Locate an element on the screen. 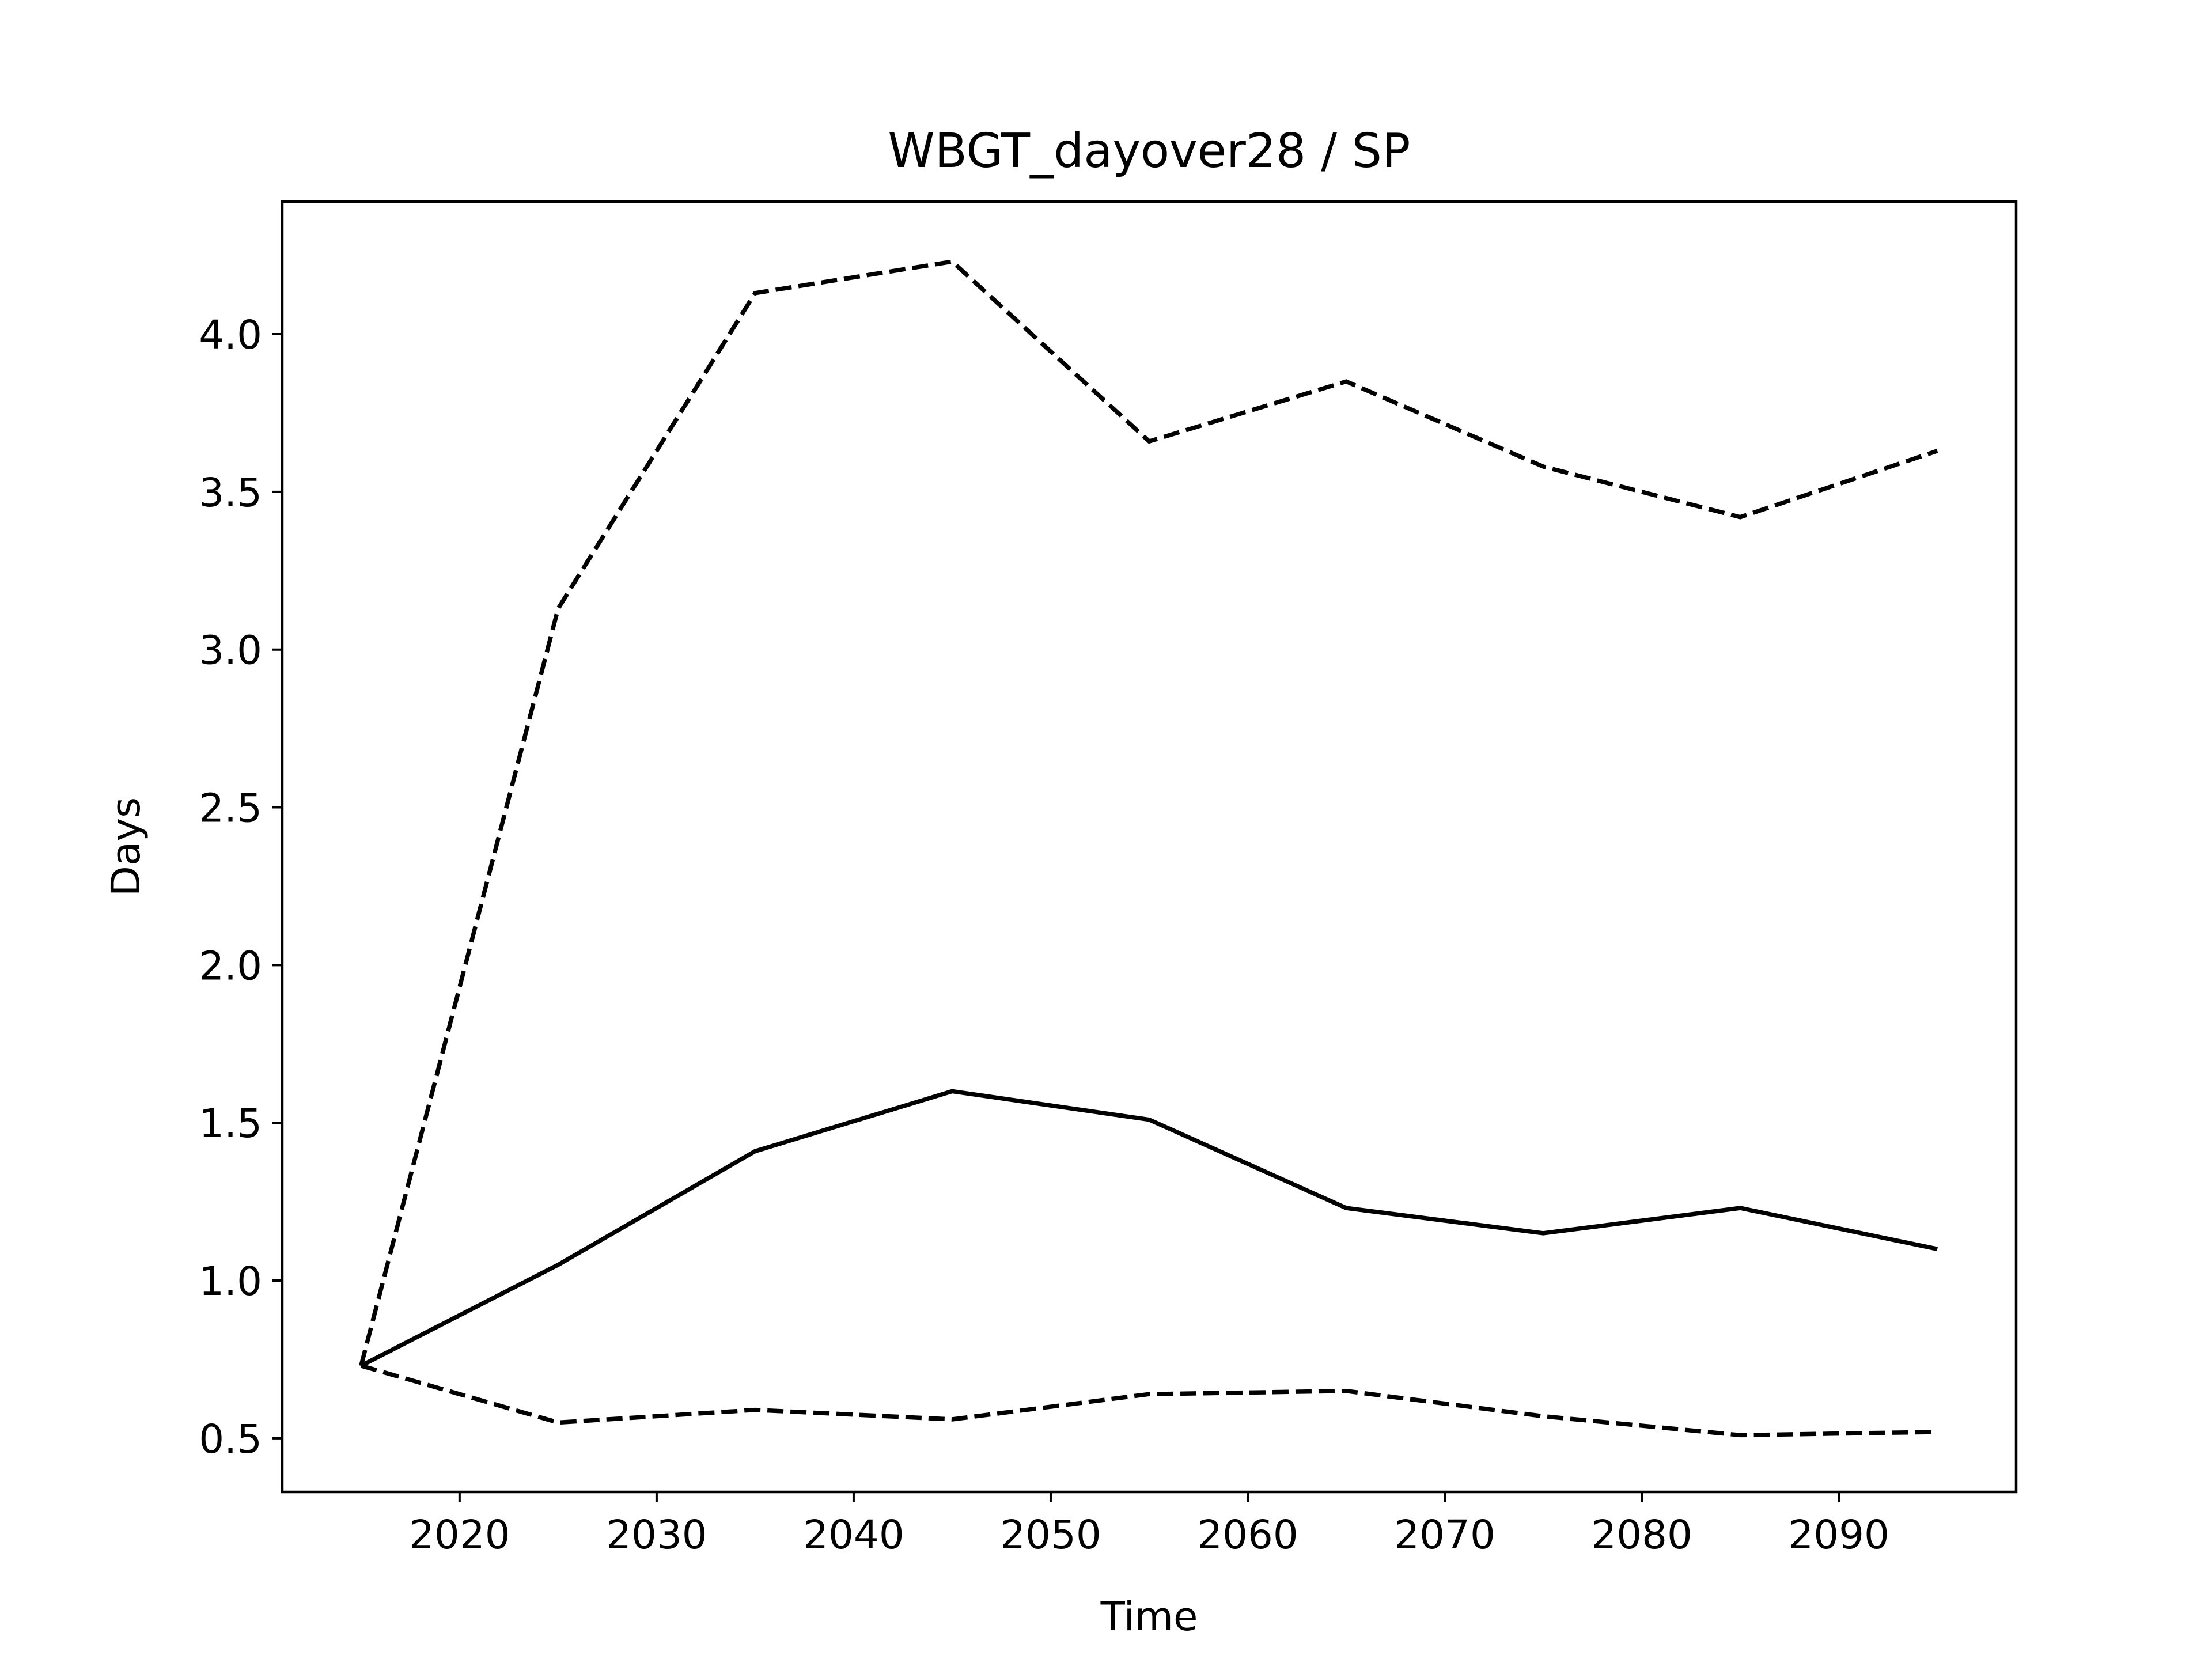 The width and height of the screenshot is (2212, 1659). y-tick-label: 2.0 is located at coordinates (230, 966).